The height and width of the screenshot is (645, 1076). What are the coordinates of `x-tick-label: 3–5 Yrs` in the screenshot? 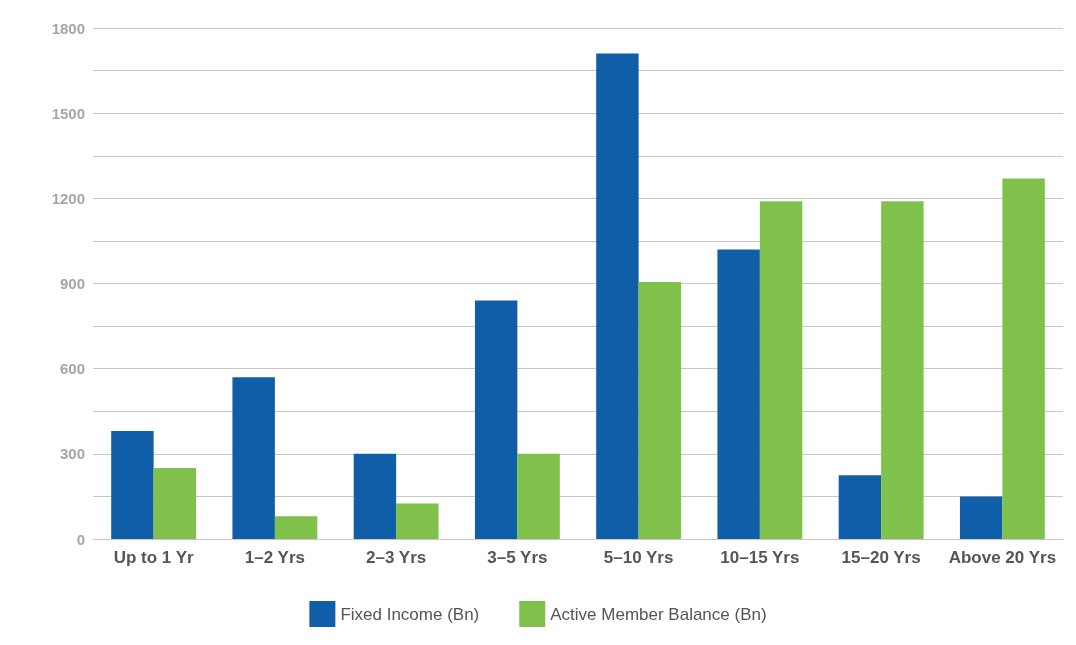 It's located at (517, 557).